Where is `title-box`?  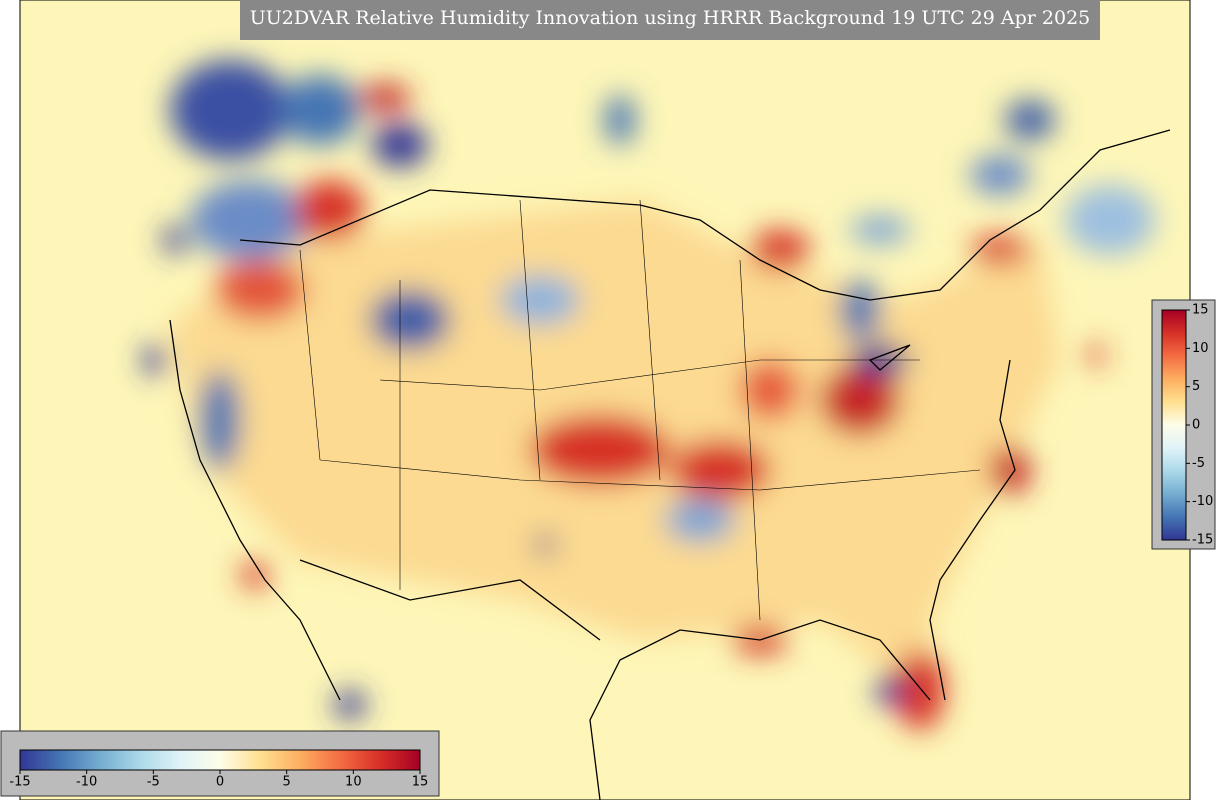 title-box is located at coordinates (670, 20).